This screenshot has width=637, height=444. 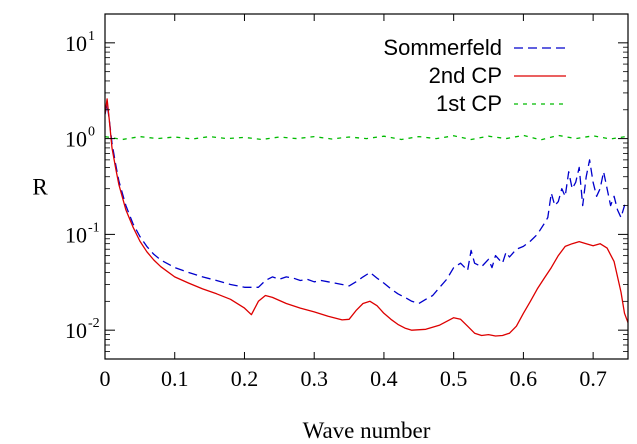 I want to click on x-tick-label: 0.5, so click(x=454, y=378).